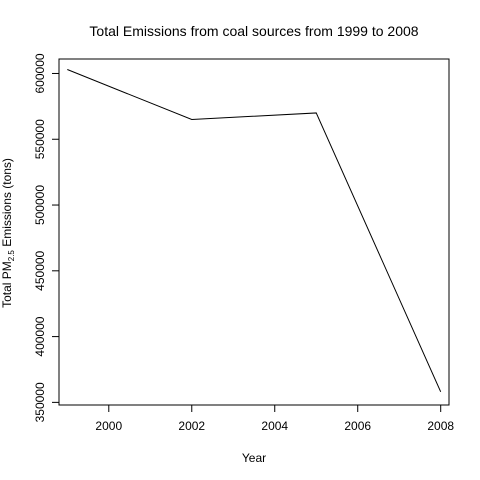 This screenshot has width=480, height=480. I want to click on y-tick-label: 500000, so click(40, 205).